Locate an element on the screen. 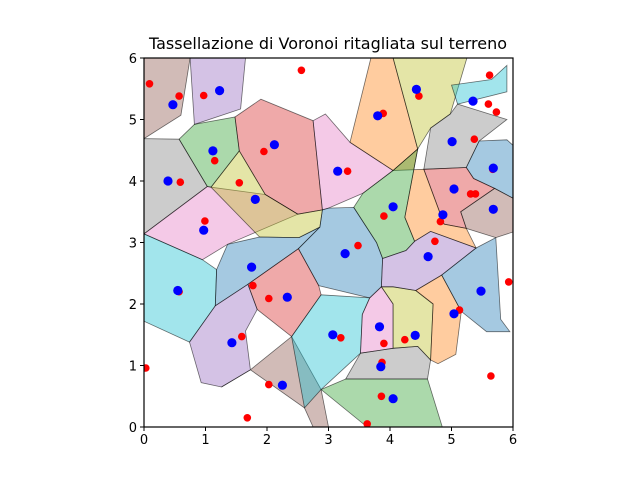 The height and width of the screenshot is (480, 640). y-tick-label: 0 is located at coordinates (133, 428).